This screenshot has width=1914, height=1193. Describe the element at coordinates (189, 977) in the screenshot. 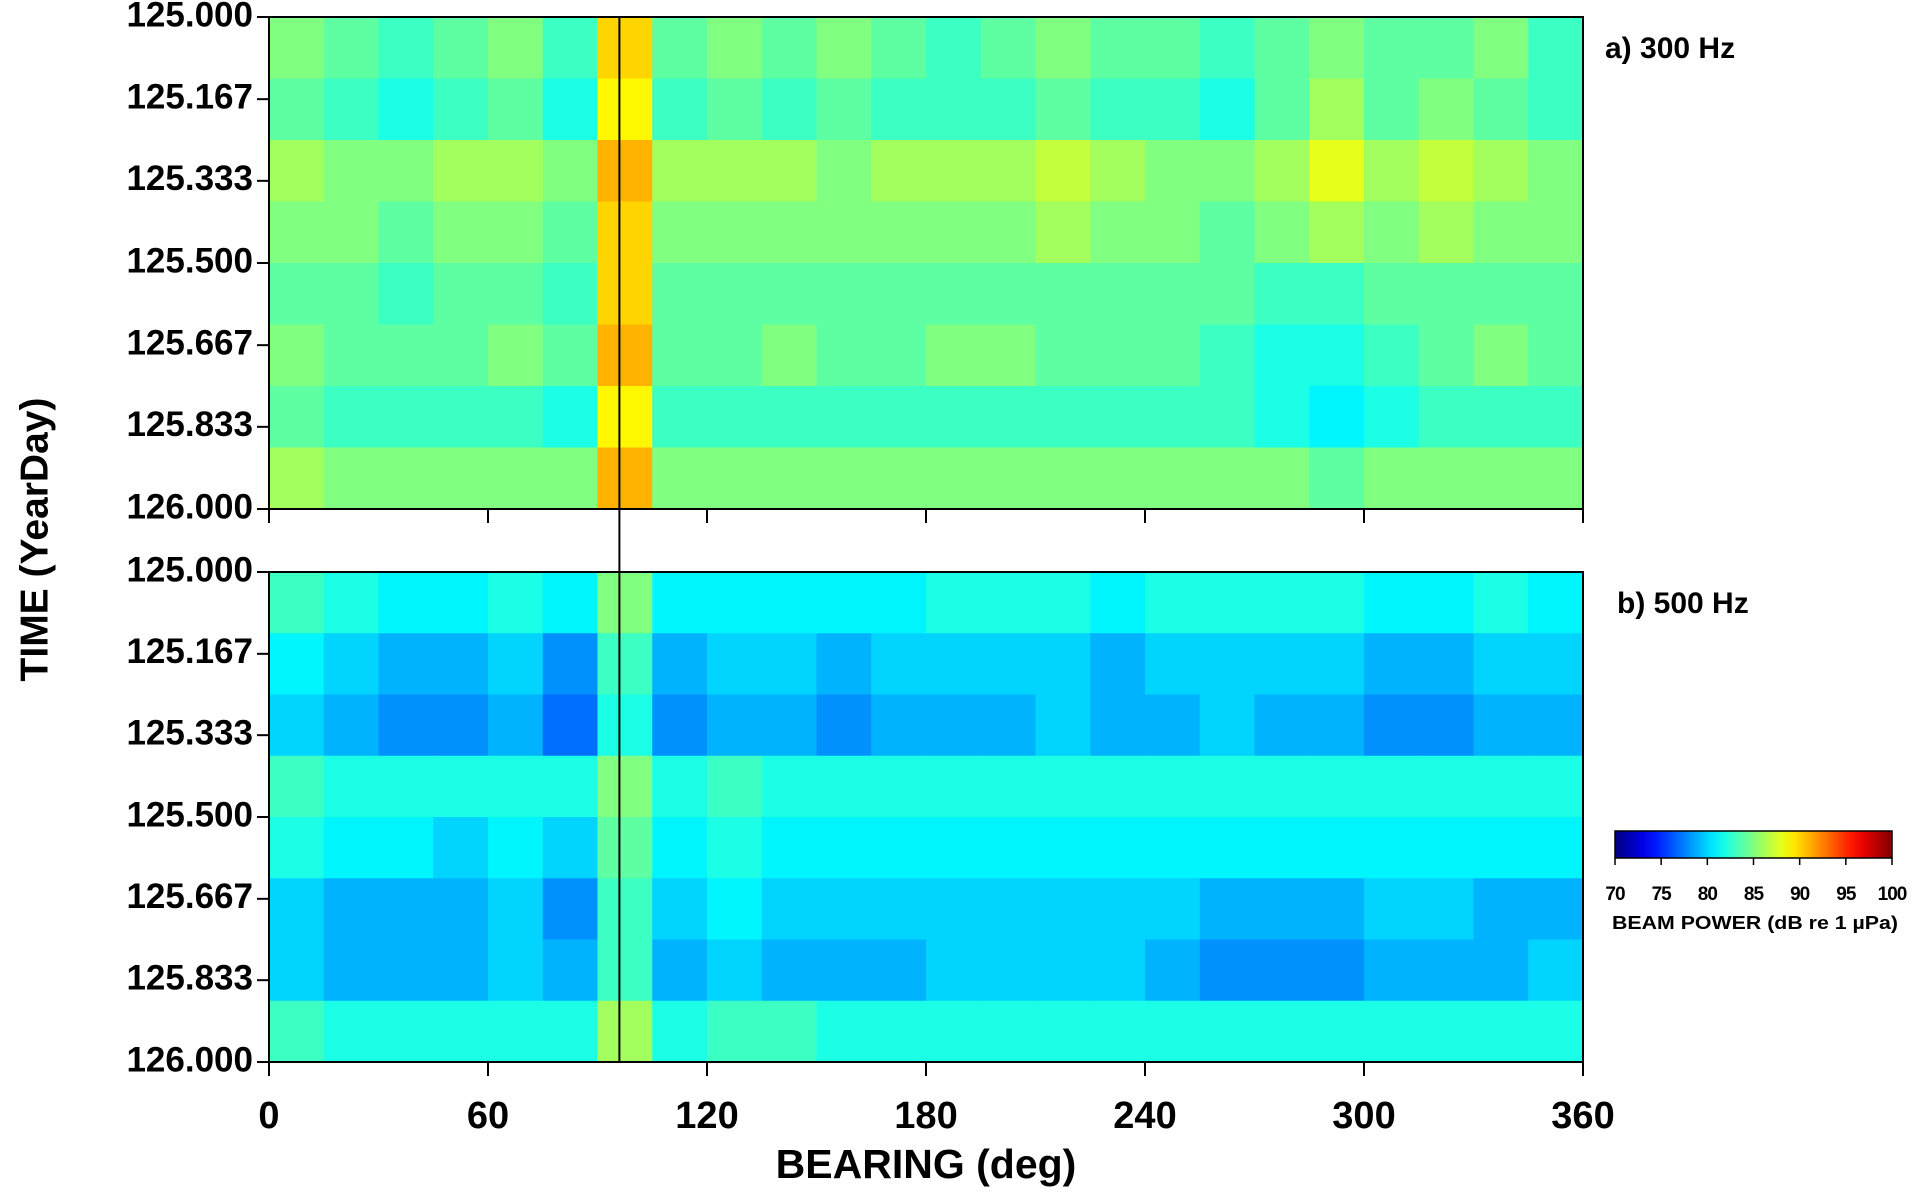

I see `y-tick-label: 125.833` at that location.